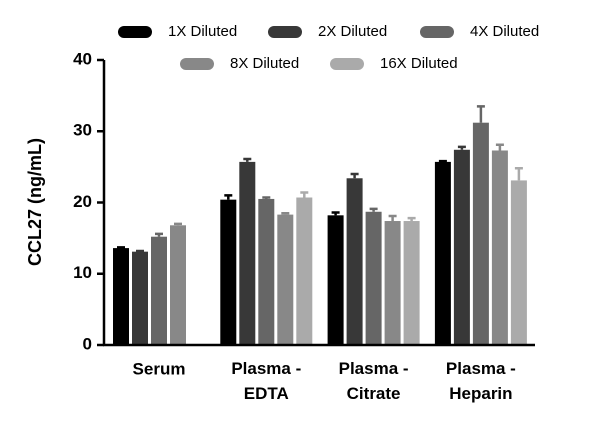 This screenshot has height=441, width=600. Describe the element at coordinates (87, 343) in the screenshot. I see `y-tick-label: 0` at that location.